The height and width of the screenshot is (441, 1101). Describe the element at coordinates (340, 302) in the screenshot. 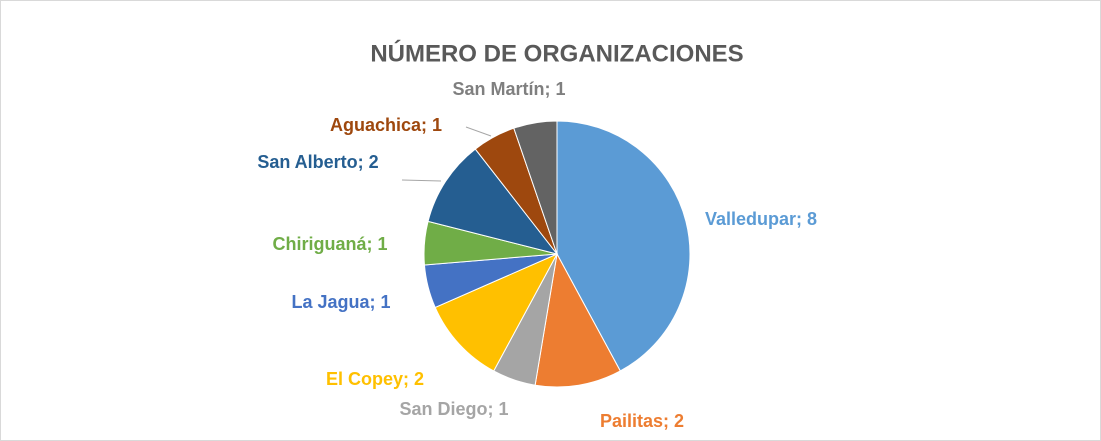

I see `data-label: La Jagua; 1` at that location.